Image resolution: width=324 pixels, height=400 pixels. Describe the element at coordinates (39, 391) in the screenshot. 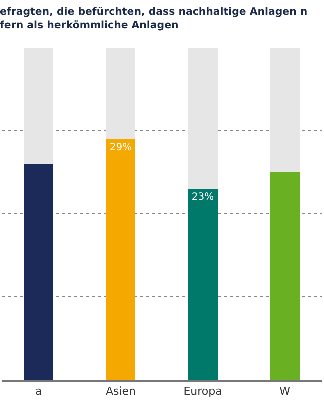

I see `x-tick-label: a` at that location.